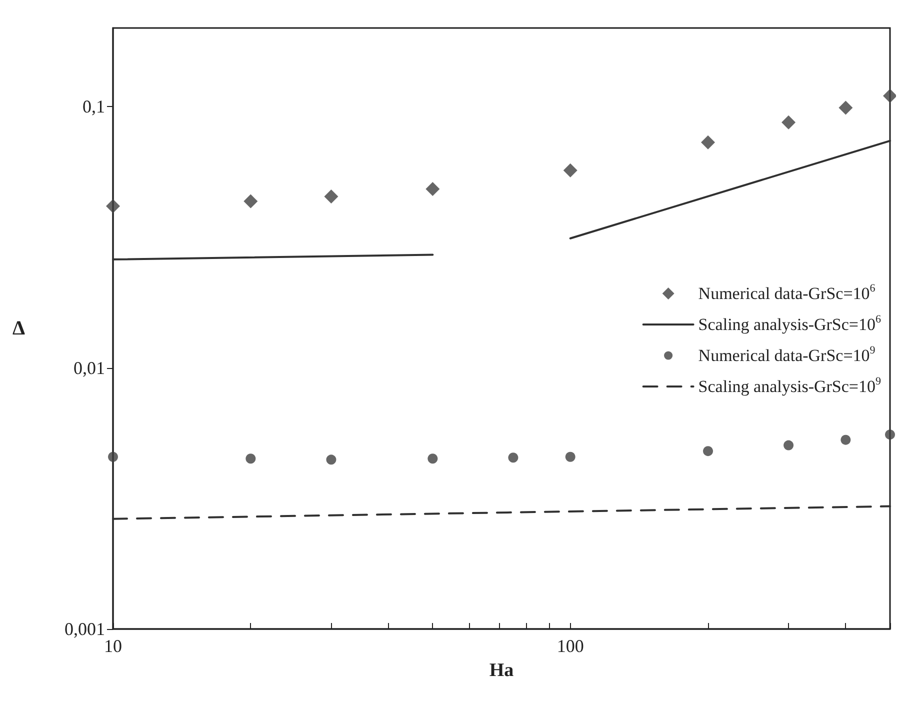 This screenshot has width=904, height=705. What do you see at coordinates (501, 670) in the screenshot?
I see `x-axis-title: Ha` at bounding box center [501, 670].